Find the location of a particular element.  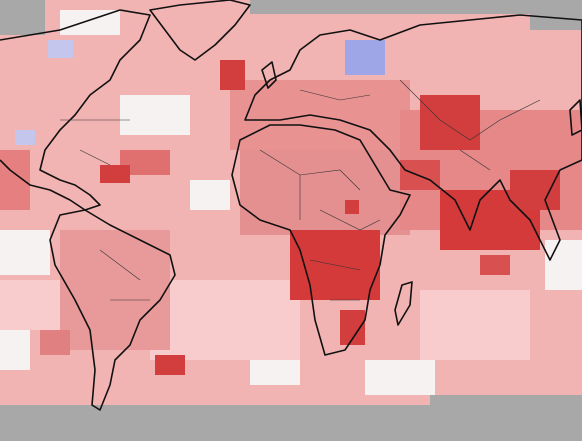

south-america is located at coordinates (112, 310).